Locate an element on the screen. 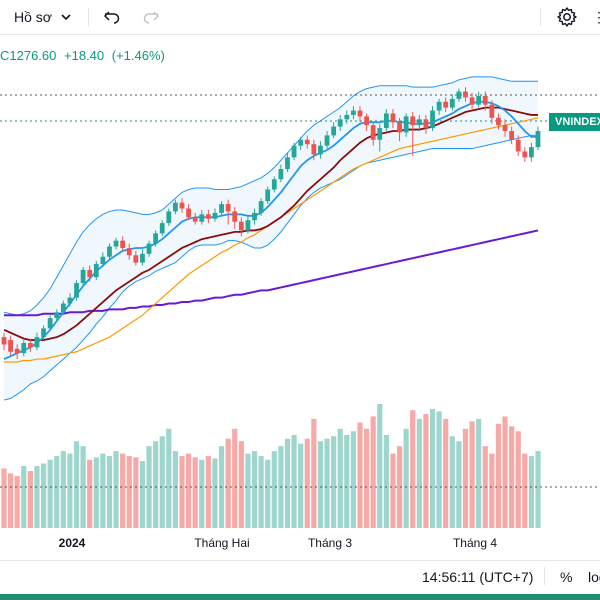 This screenshot has height=600, width=600. profile-label: Hồ sơ is located at coordinates (33, 17).